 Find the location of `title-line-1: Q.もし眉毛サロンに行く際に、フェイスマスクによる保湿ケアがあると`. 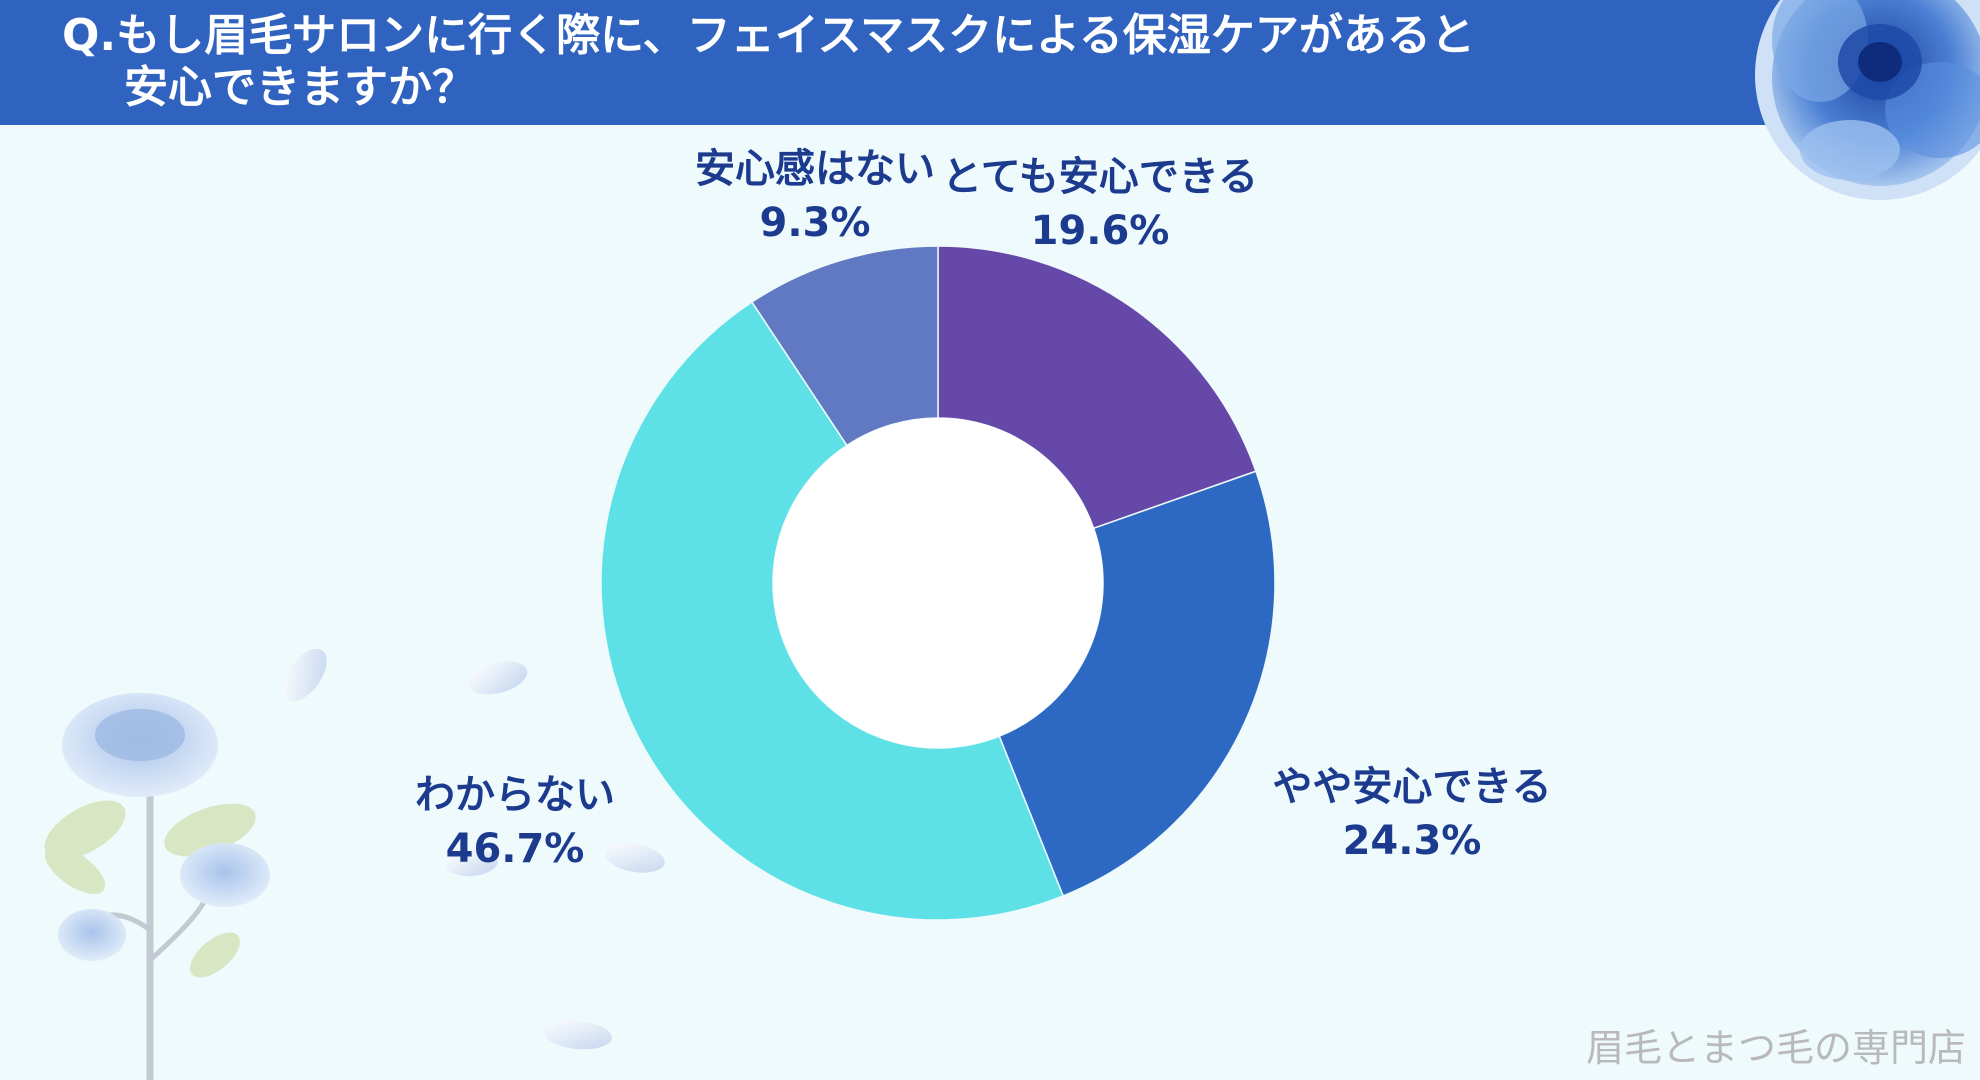

title-line-1: Q.もし眉毛サロンに行く際に、フェイスマスクによる保湿ケアがあると is located at coordinates (768, 35).